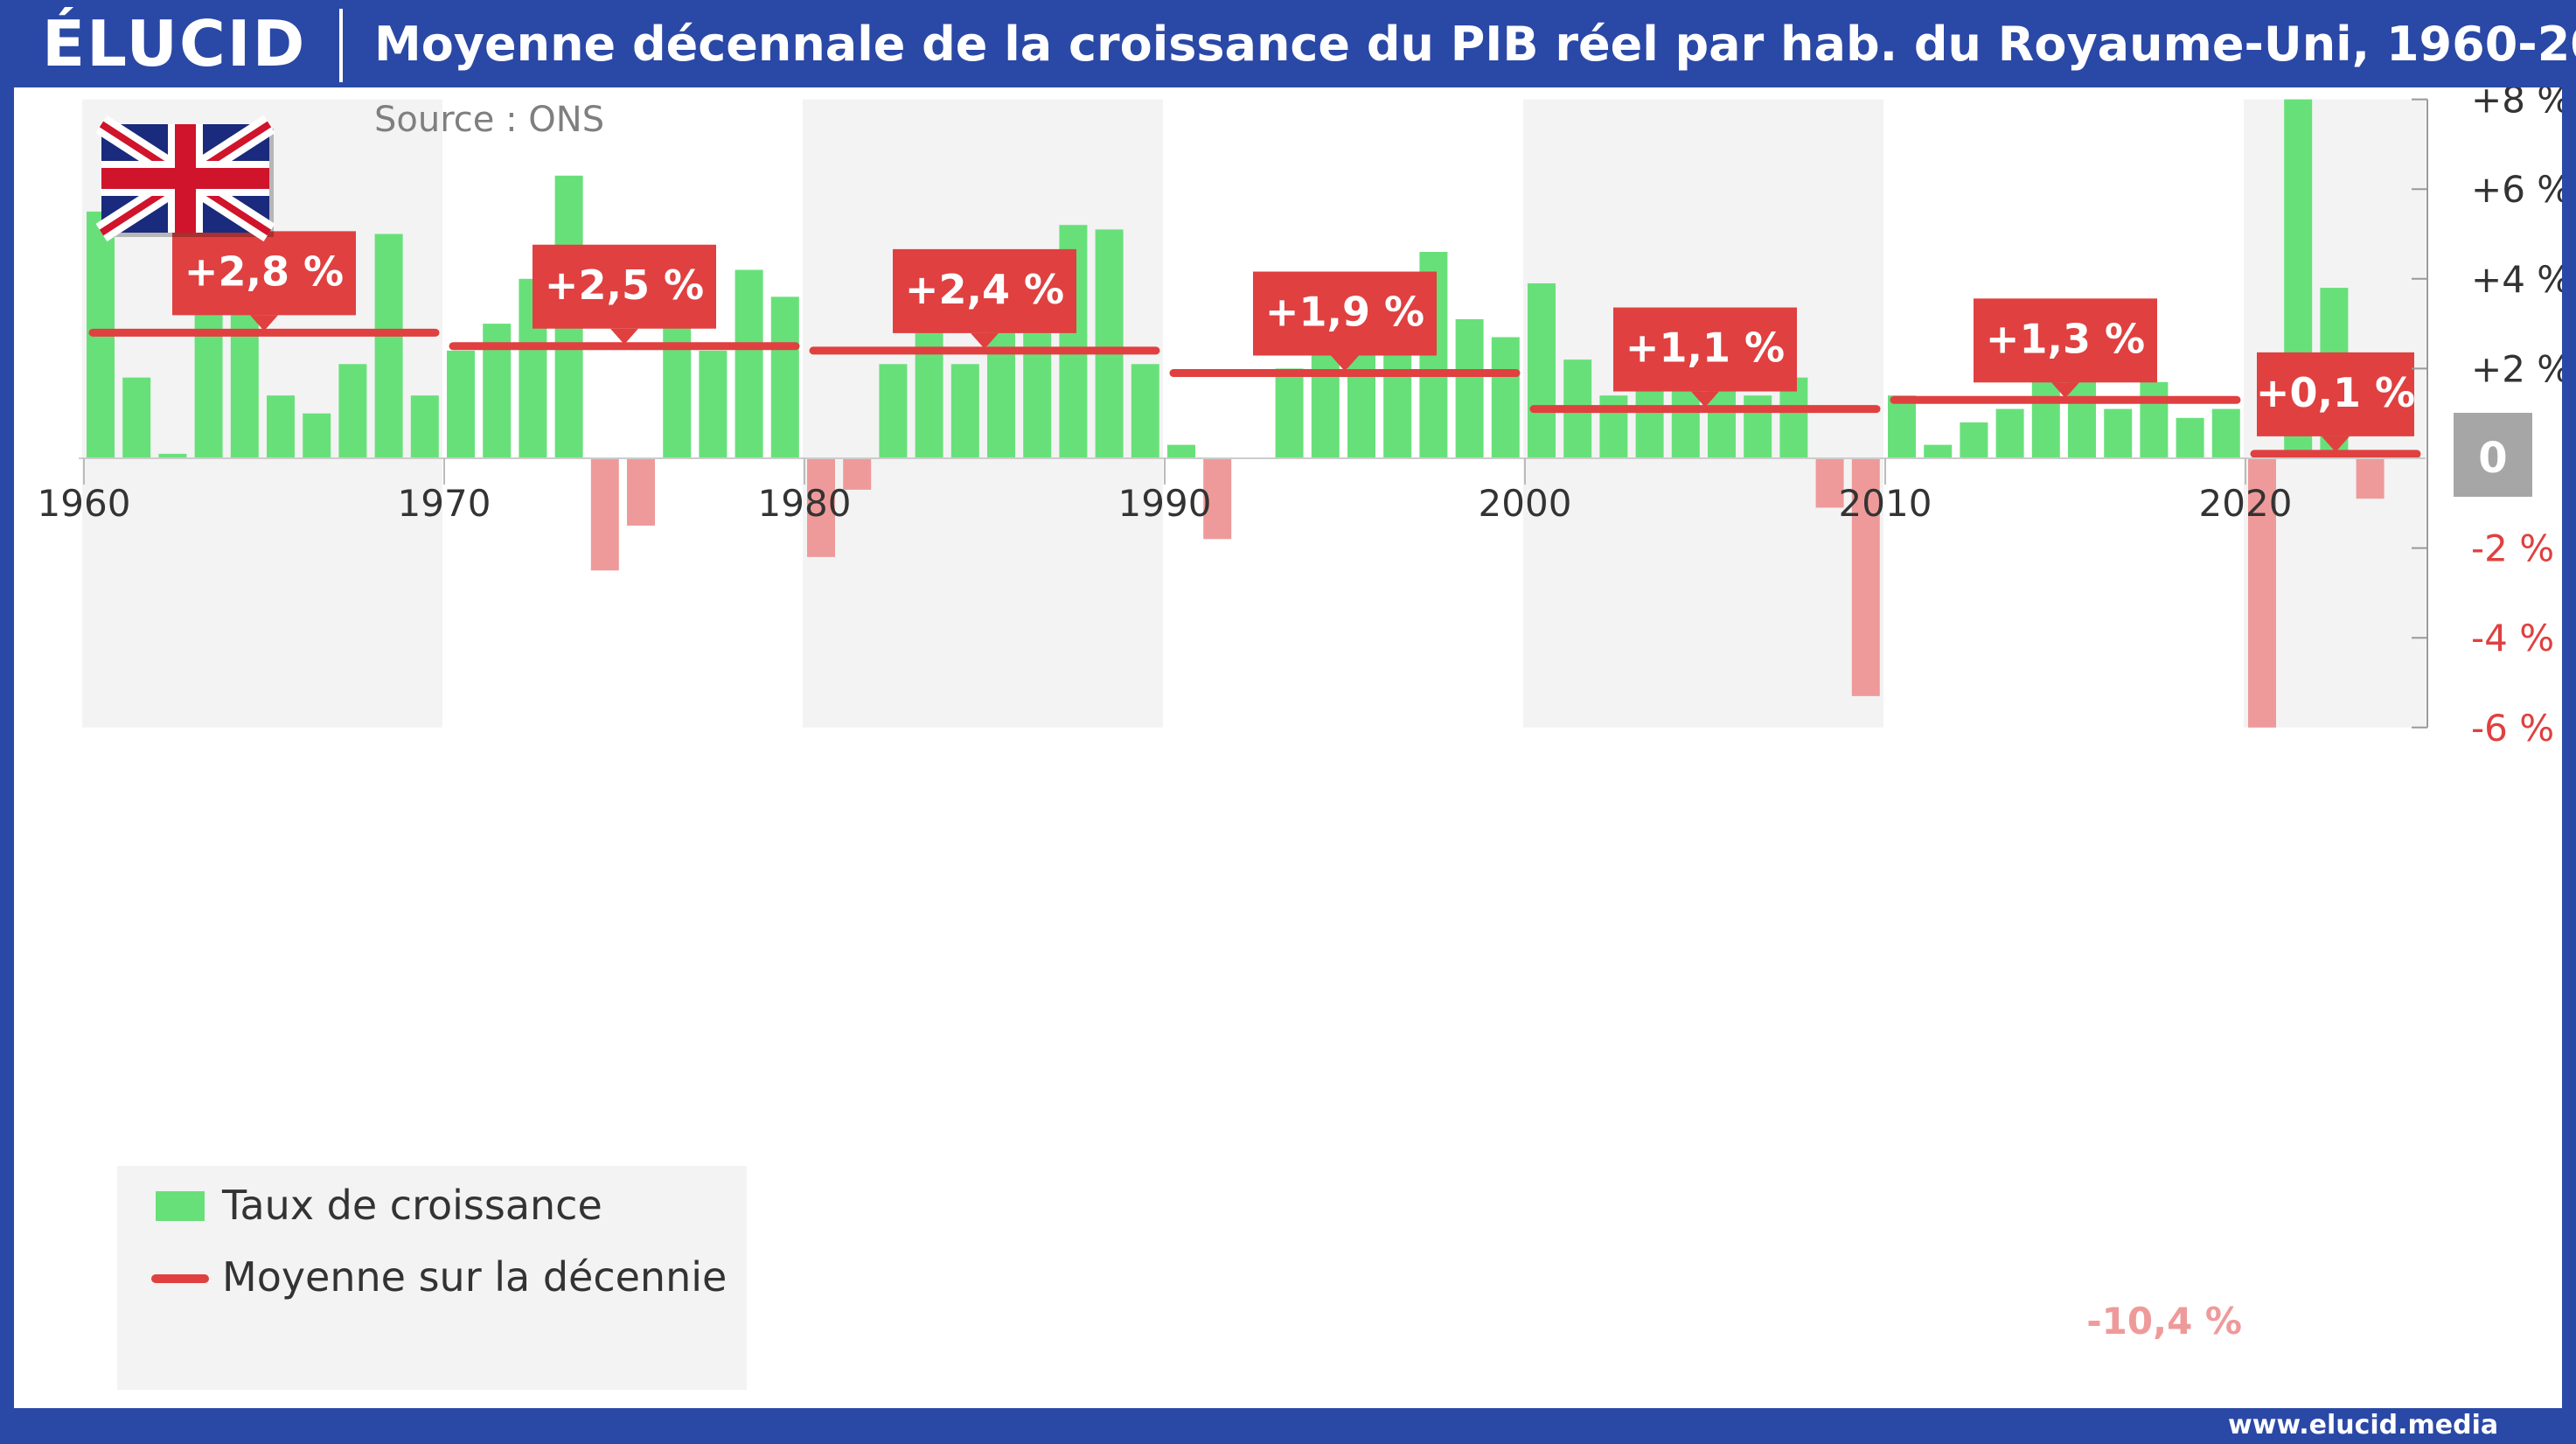 The image size is (2576, 1444). I want to click on annotations: -10,4 %, so click(2164, 1321).